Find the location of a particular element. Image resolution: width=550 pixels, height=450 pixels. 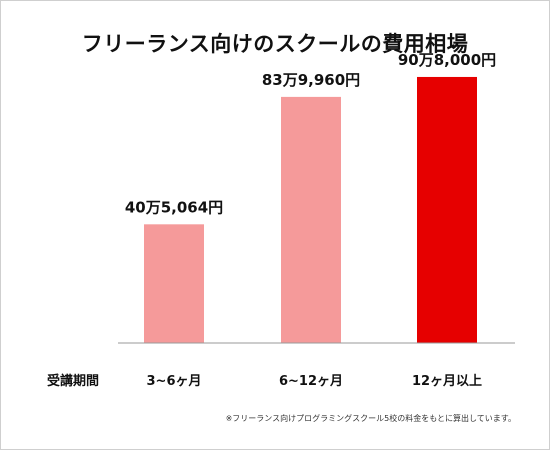

x-tick-label-2: 6~12ヶ月 is located at coordinates (311, 381).